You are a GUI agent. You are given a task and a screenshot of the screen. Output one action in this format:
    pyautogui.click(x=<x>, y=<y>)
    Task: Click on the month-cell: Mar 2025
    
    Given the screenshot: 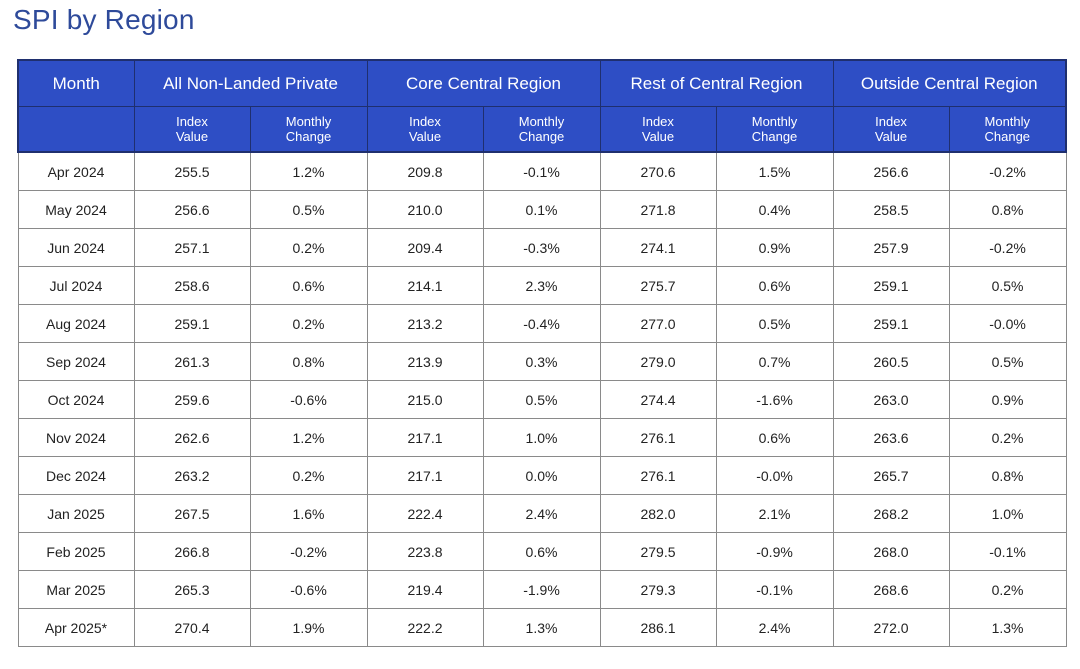 What is the action you would take?
    pyautogui.click(x=76, y=589)
    